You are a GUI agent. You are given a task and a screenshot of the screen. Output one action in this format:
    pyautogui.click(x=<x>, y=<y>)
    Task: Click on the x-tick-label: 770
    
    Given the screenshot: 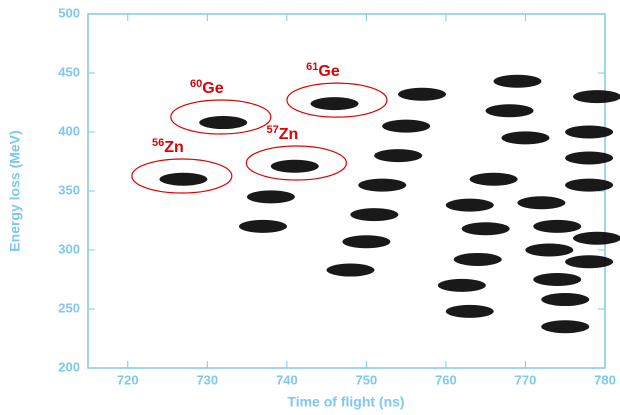 What is the action you would take?
    pyautogui.click(x=526, y=379)
    